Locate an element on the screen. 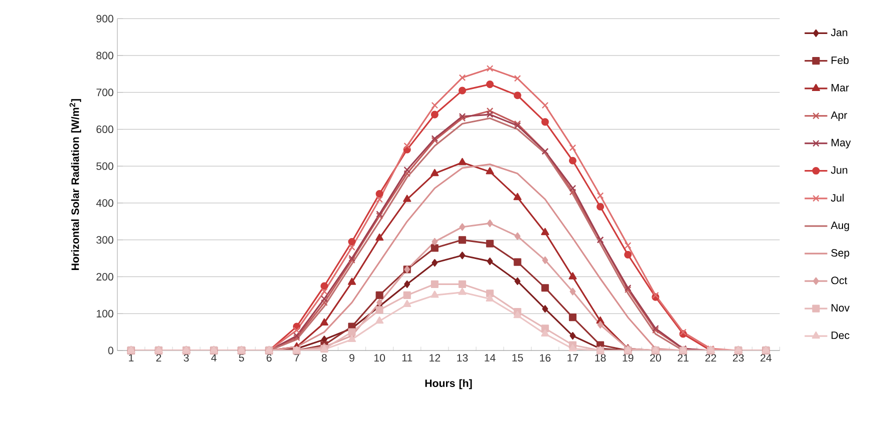 This screenshot has height=444, width=885. legend-label: Dec is located at coordinates (841, 336).